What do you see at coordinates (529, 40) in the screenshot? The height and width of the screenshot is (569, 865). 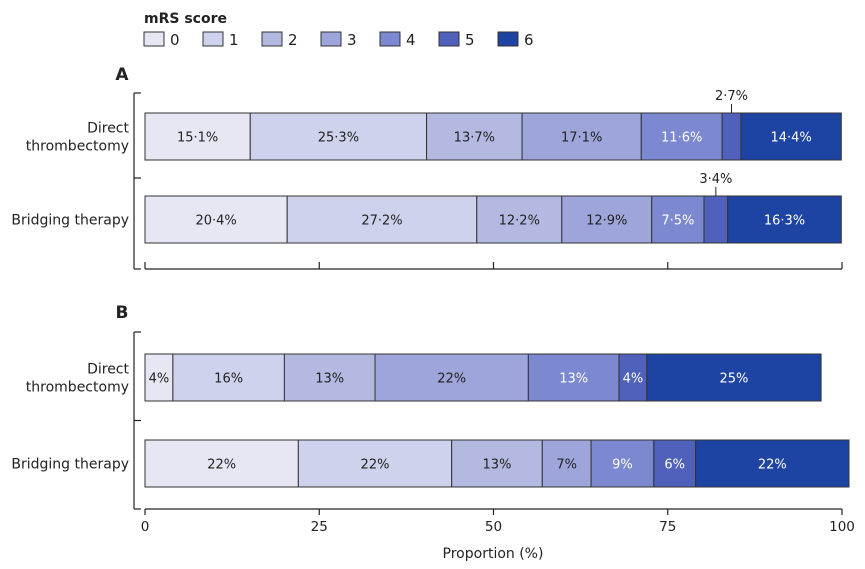 I see `legend-label-6: 6` at bounding box center [529, 40].